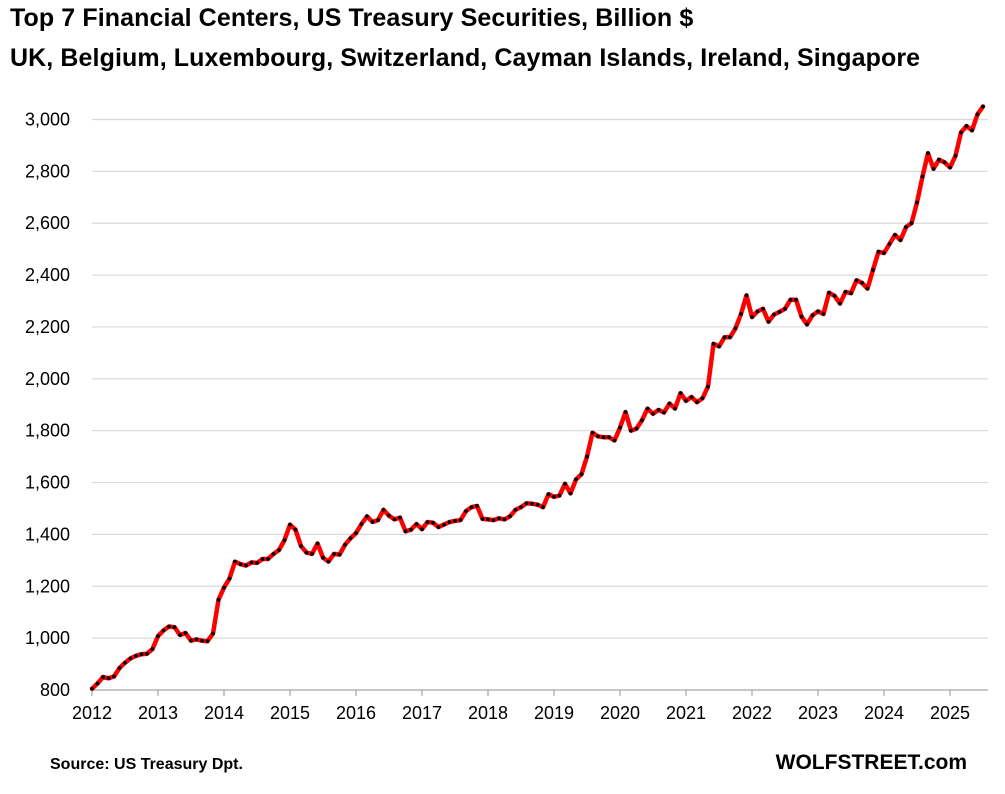  What do you see at coordinates (47, 586) in the screenshot?
I see `y-tick-label: 1,200` at bounding box center [47, 586].